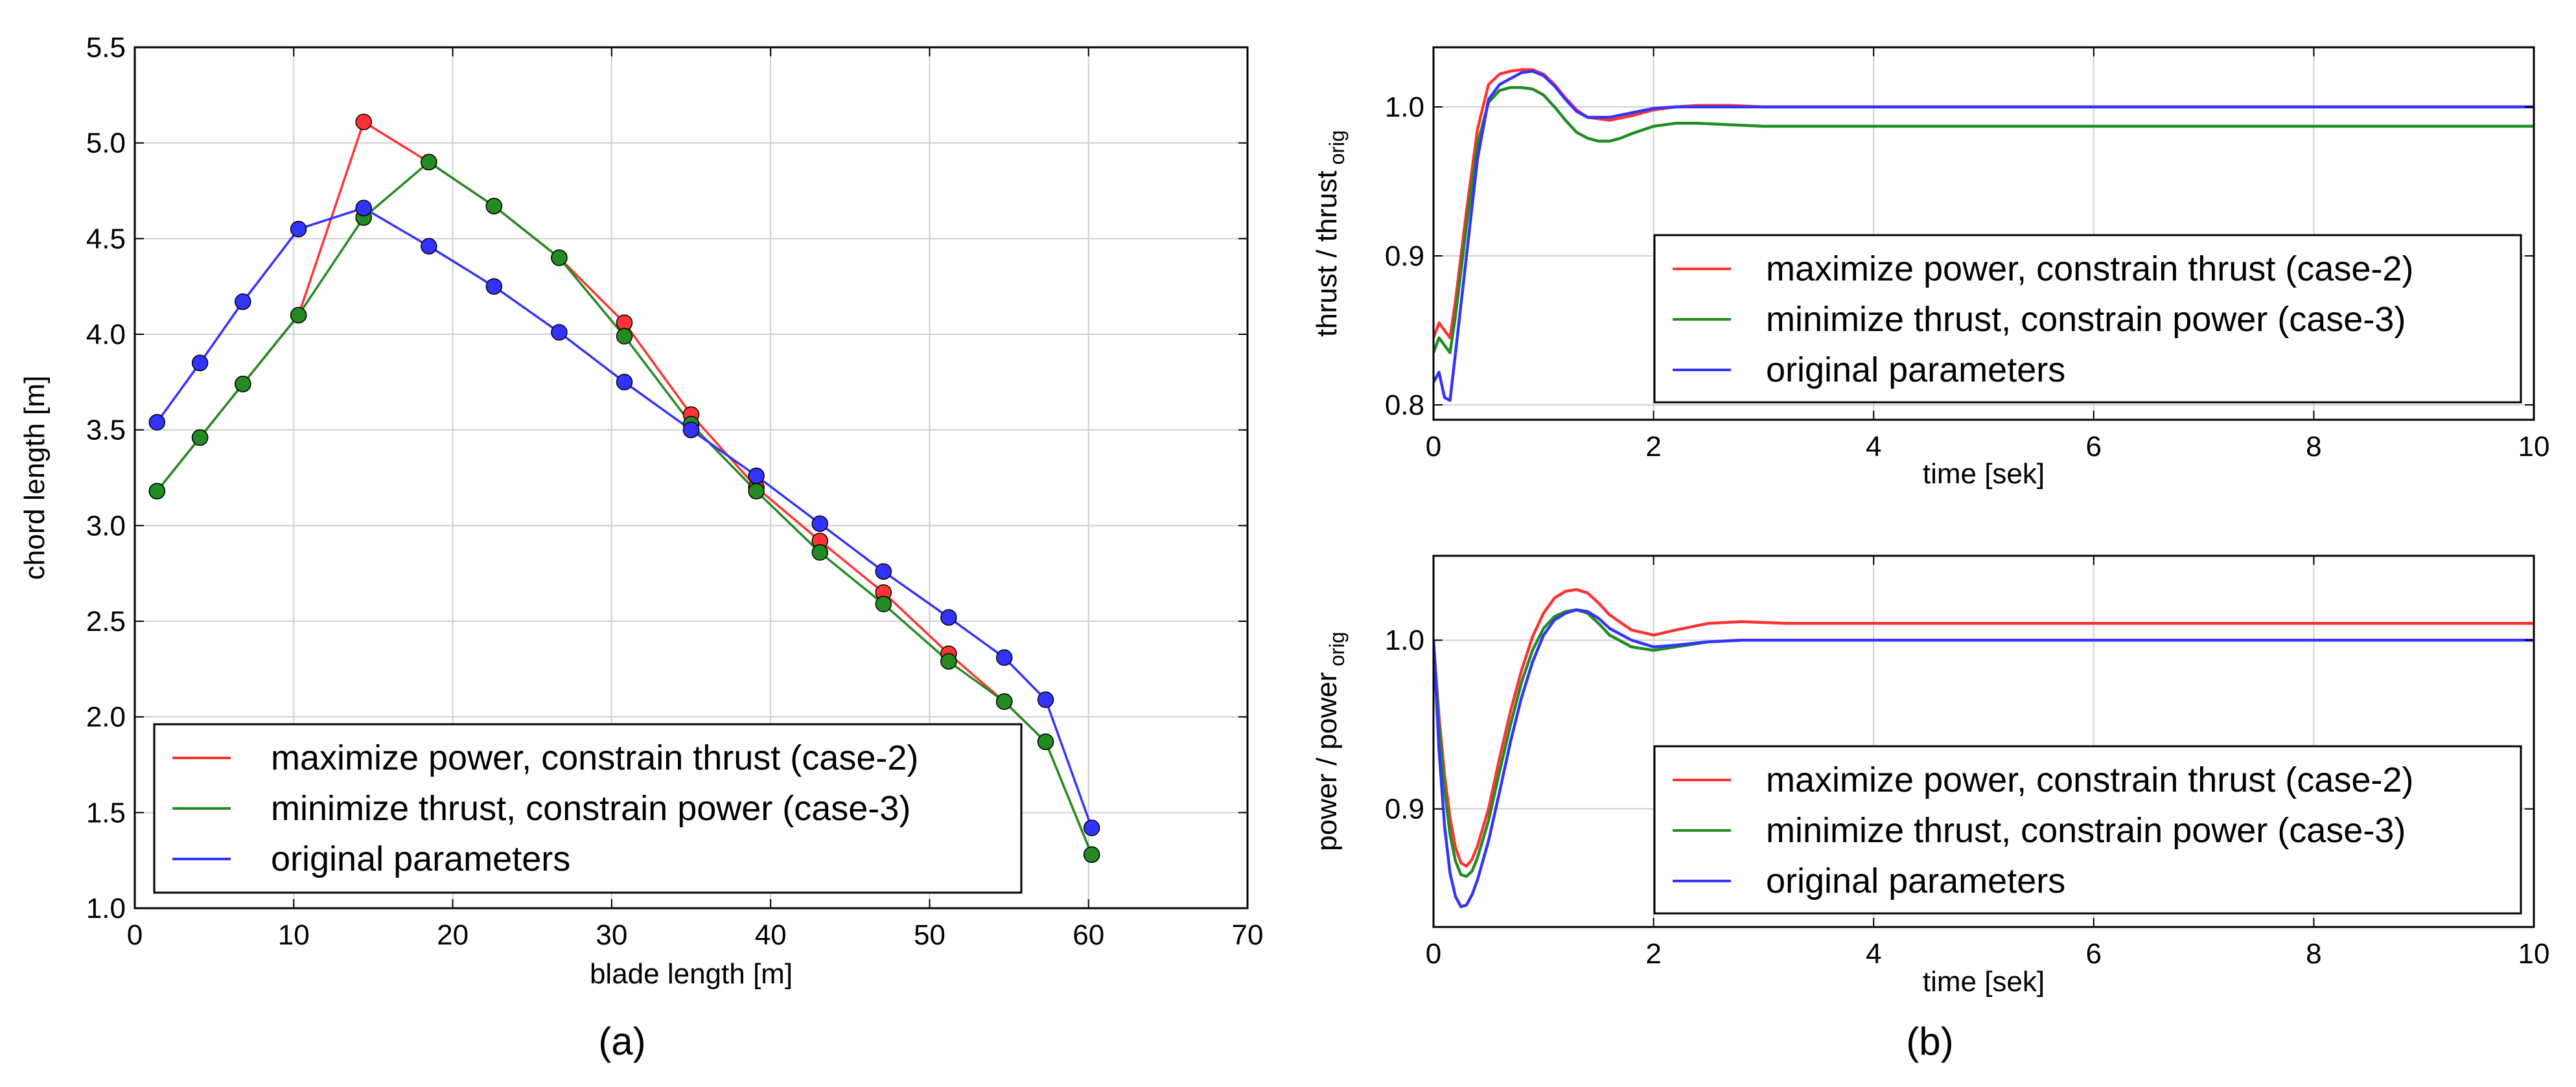 Image resolution: width=2576 pixels, height=1087 pixels. I want to click on x-tick-label: 40, so click(771, 935).